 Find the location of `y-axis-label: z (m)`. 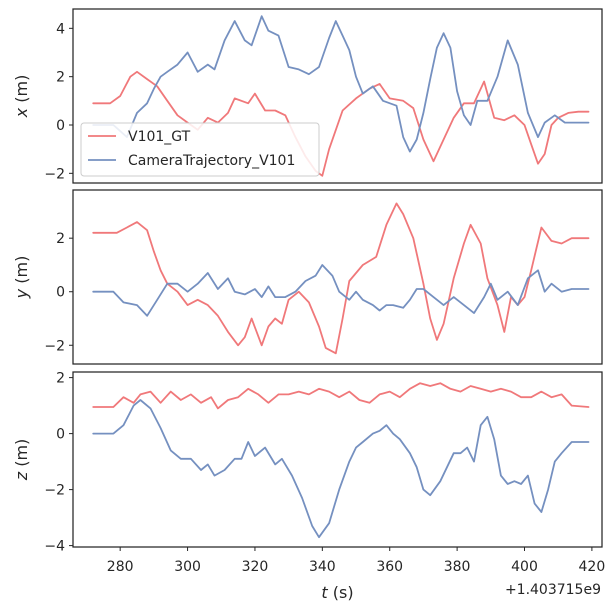

y-axis-label: z (m) is located at coordinates (21, 460).